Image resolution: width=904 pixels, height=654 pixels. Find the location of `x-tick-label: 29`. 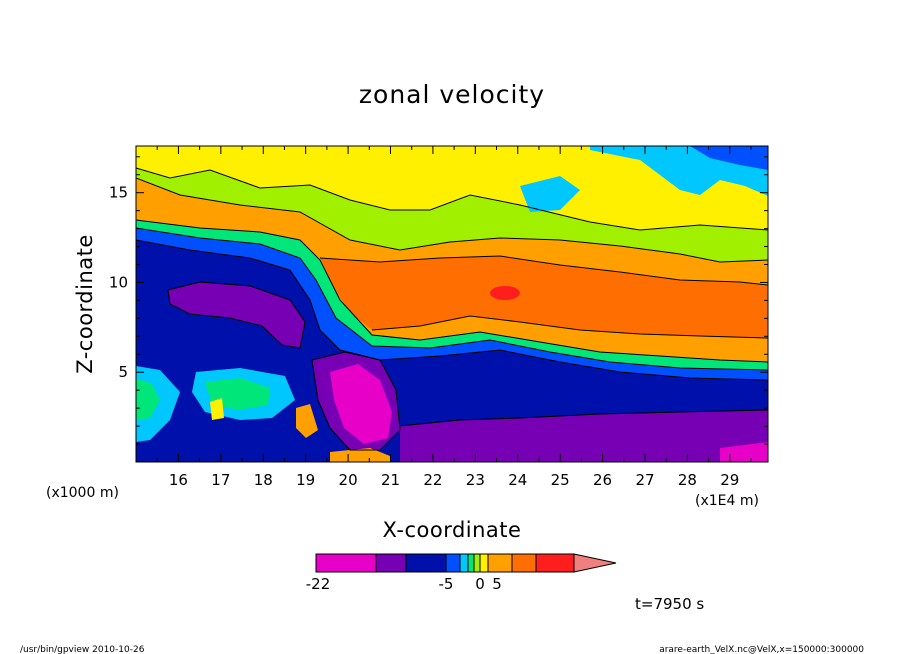

x-tick-label: 29 is located at coordinates (729, 480).